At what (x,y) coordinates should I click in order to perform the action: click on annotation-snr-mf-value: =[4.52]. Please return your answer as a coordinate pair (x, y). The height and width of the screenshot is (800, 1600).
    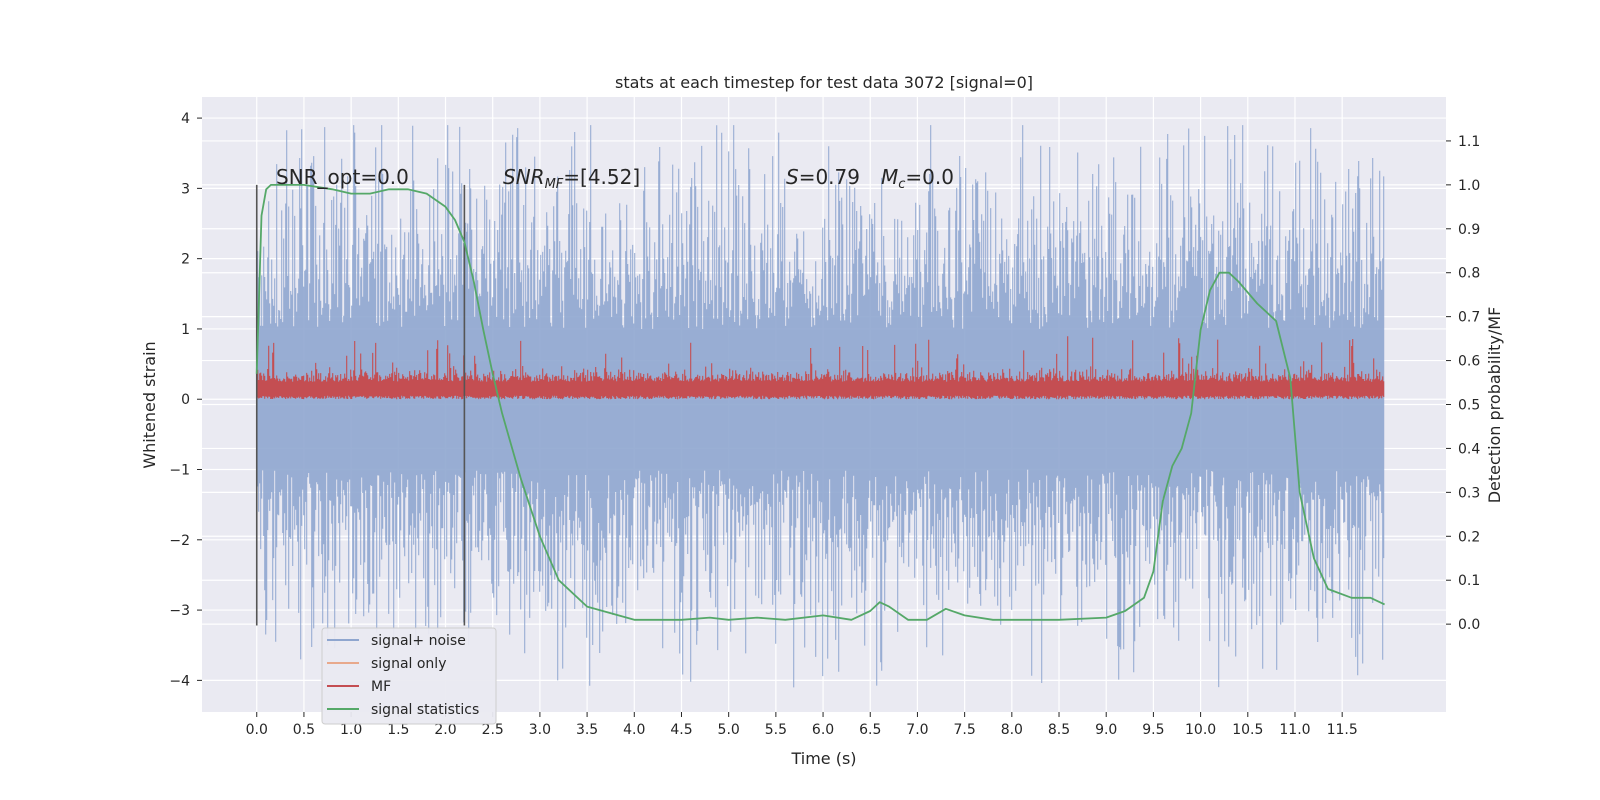
    Looking at the image, I should click on (601, 177).